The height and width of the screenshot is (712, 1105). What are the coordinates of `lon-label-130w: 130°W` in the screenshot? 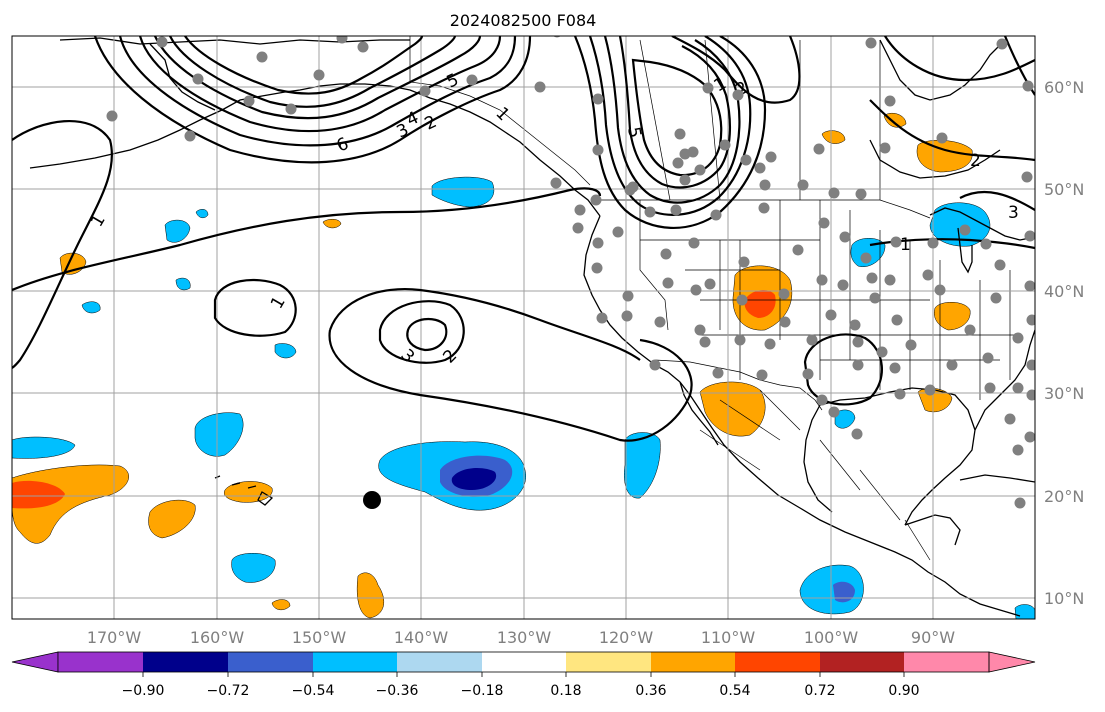 It's located at (524, 637).